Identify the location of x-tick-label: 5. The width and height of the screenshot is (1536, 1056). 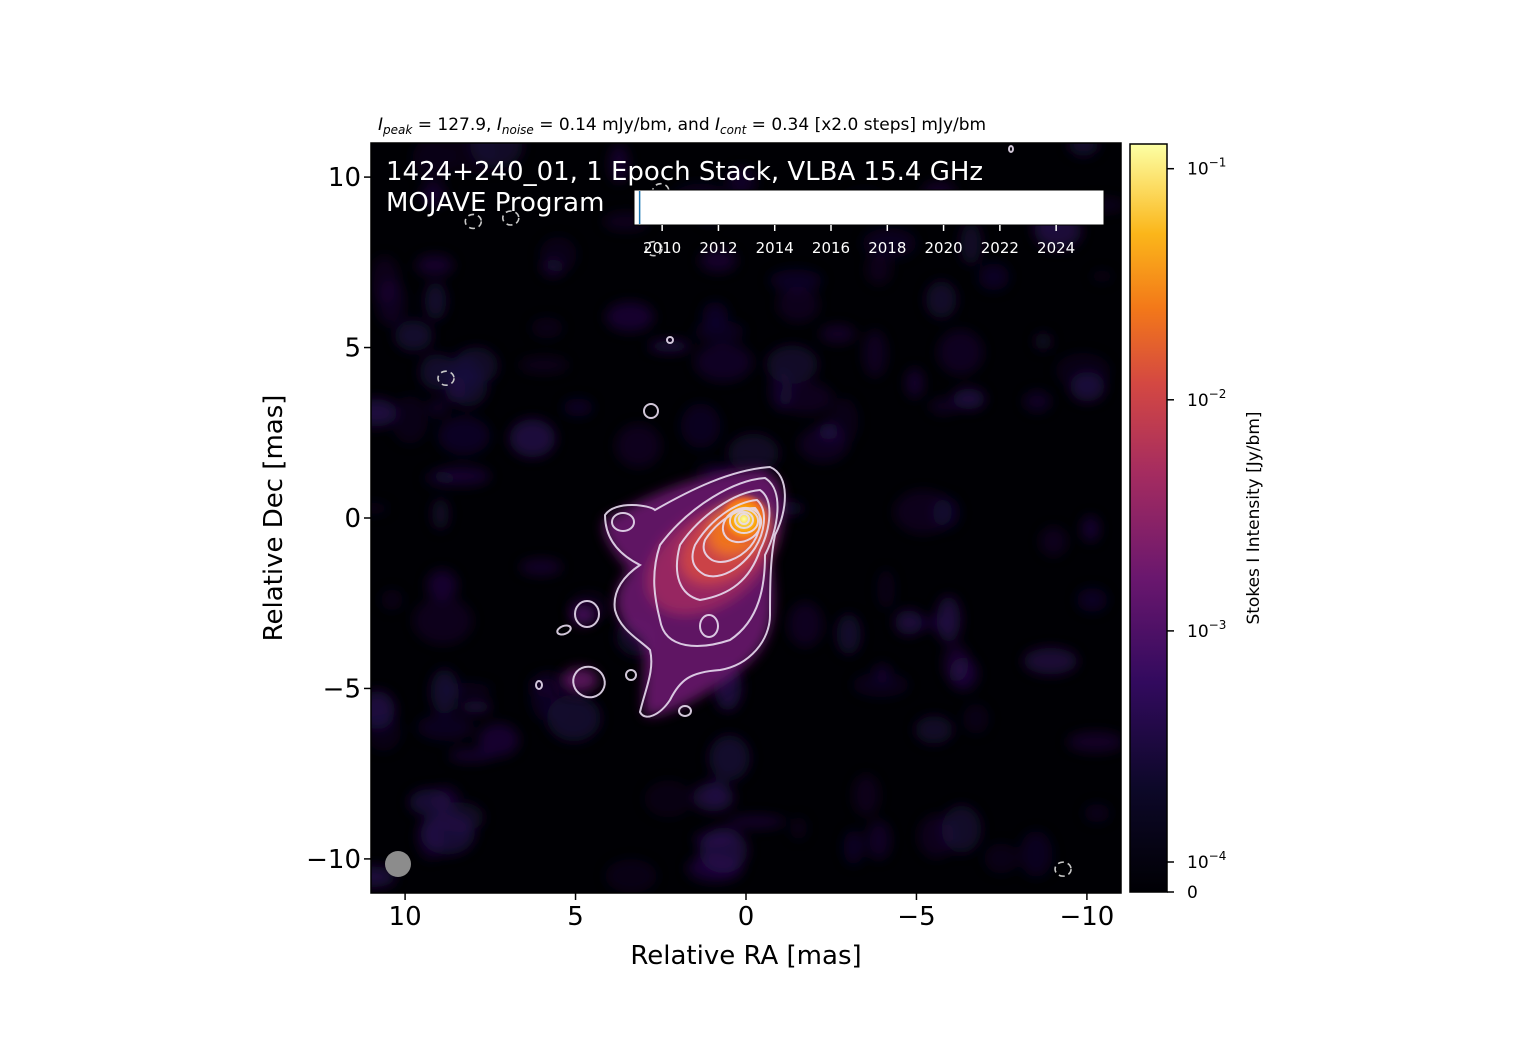
(575, 917).